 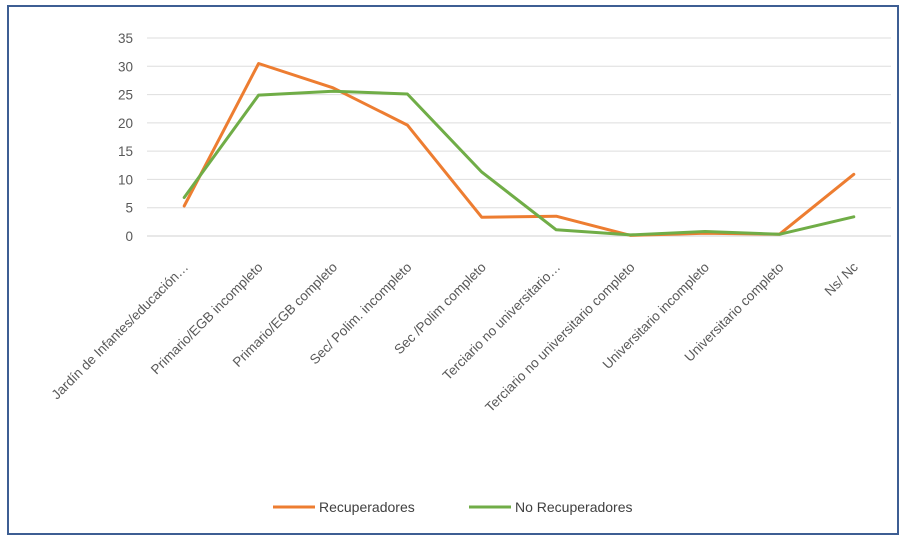 What do you see at coordinates (129, 236) in the screenshot?
I see `y-tick-label: 0` at bounding box center [129, 236].